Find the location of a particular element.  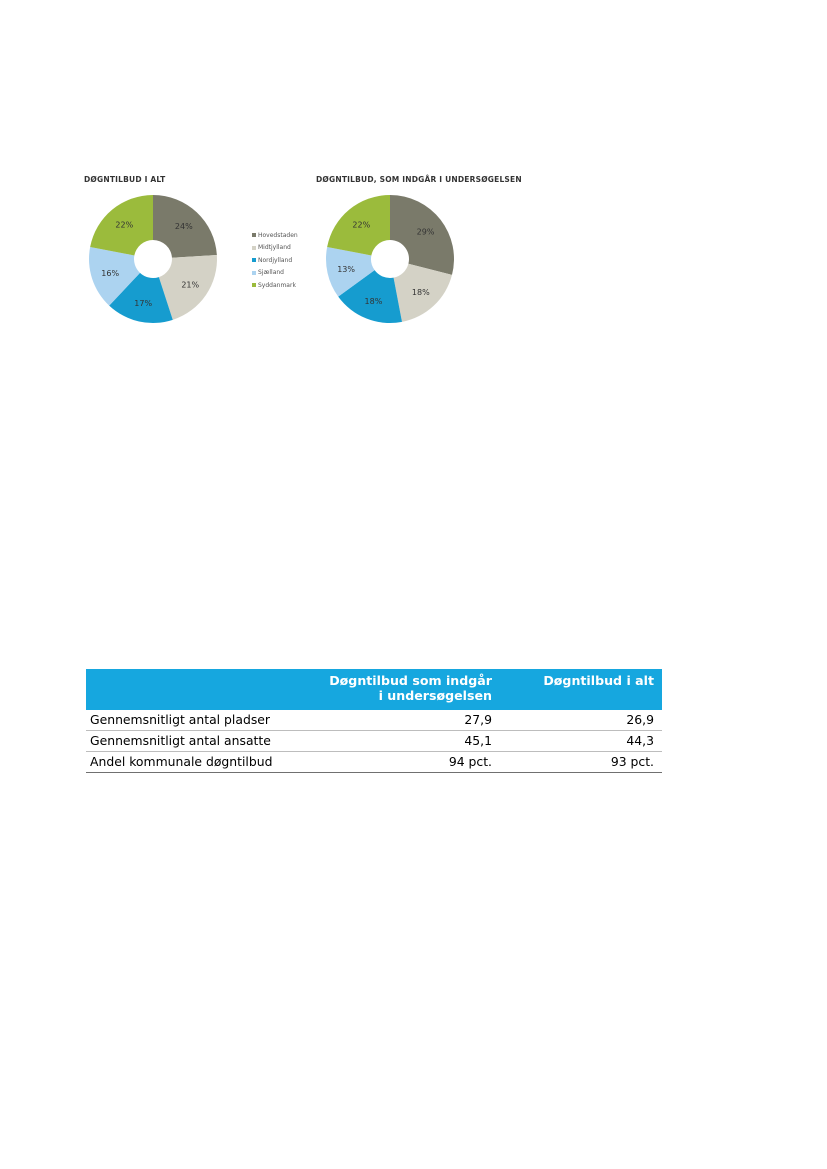

pie-slice-label: 17% is located at coordinates (143, 303).